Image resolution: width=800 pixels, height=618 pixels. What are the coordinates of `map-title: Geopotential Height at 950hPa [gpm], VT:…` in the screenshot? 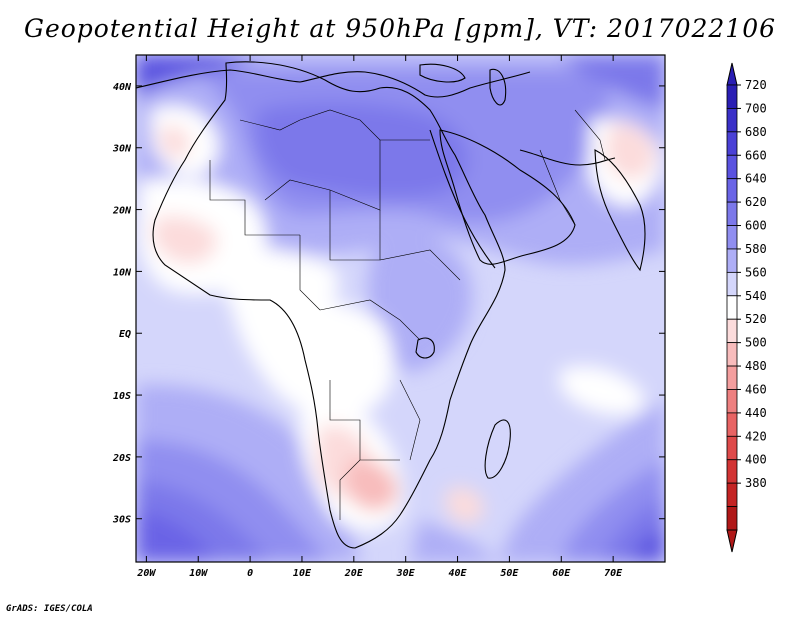 It's located at (400, 28).